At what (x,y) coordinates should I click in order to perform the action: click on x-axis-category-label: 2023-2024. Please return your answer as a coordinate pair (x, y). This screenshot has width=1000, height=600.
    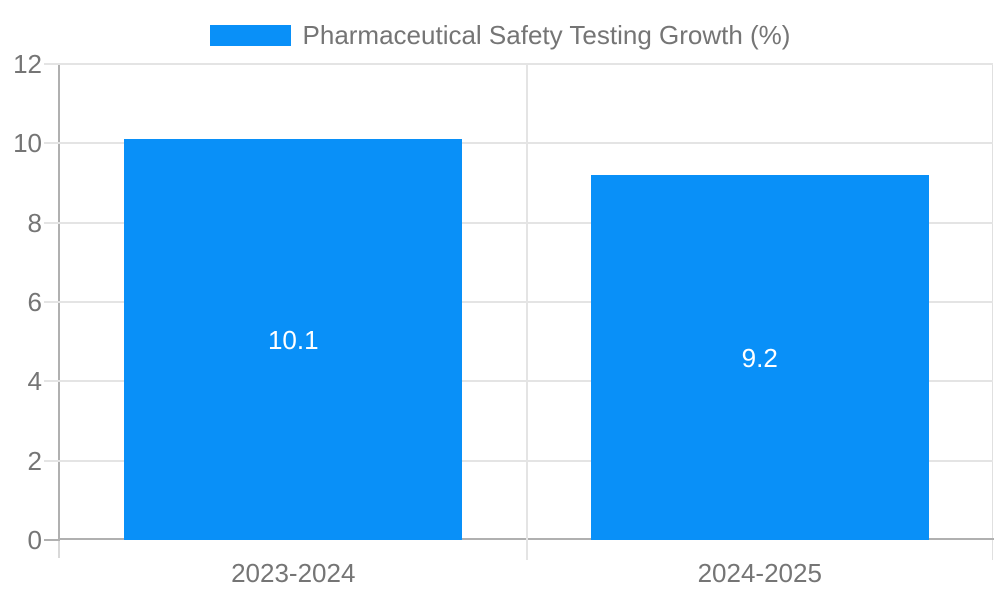
    Looking at the image, I should click on (293, 573).